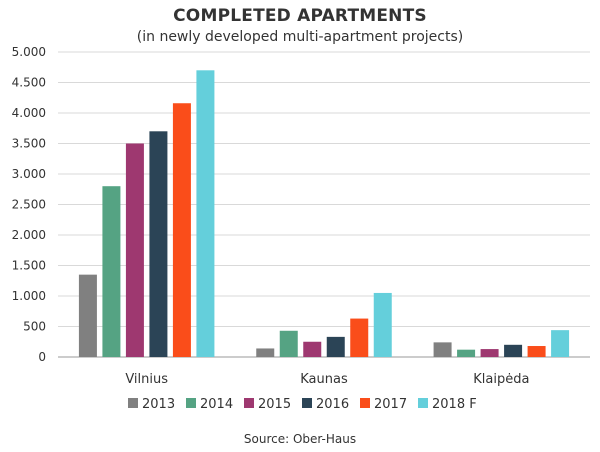 This screenshot has height=452, width=600. I want to click on y-tick-label: 0, so click(42, 357).